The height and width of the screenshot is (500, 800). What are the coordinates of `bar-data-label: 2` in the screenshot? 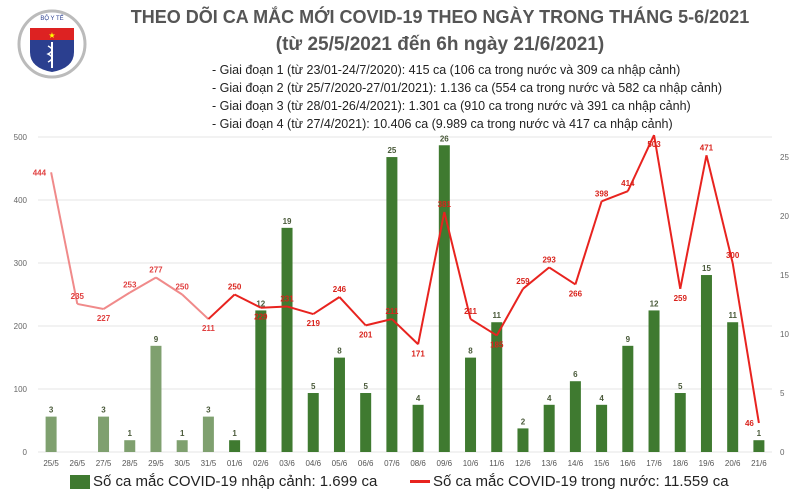 It's located at (523, 421).